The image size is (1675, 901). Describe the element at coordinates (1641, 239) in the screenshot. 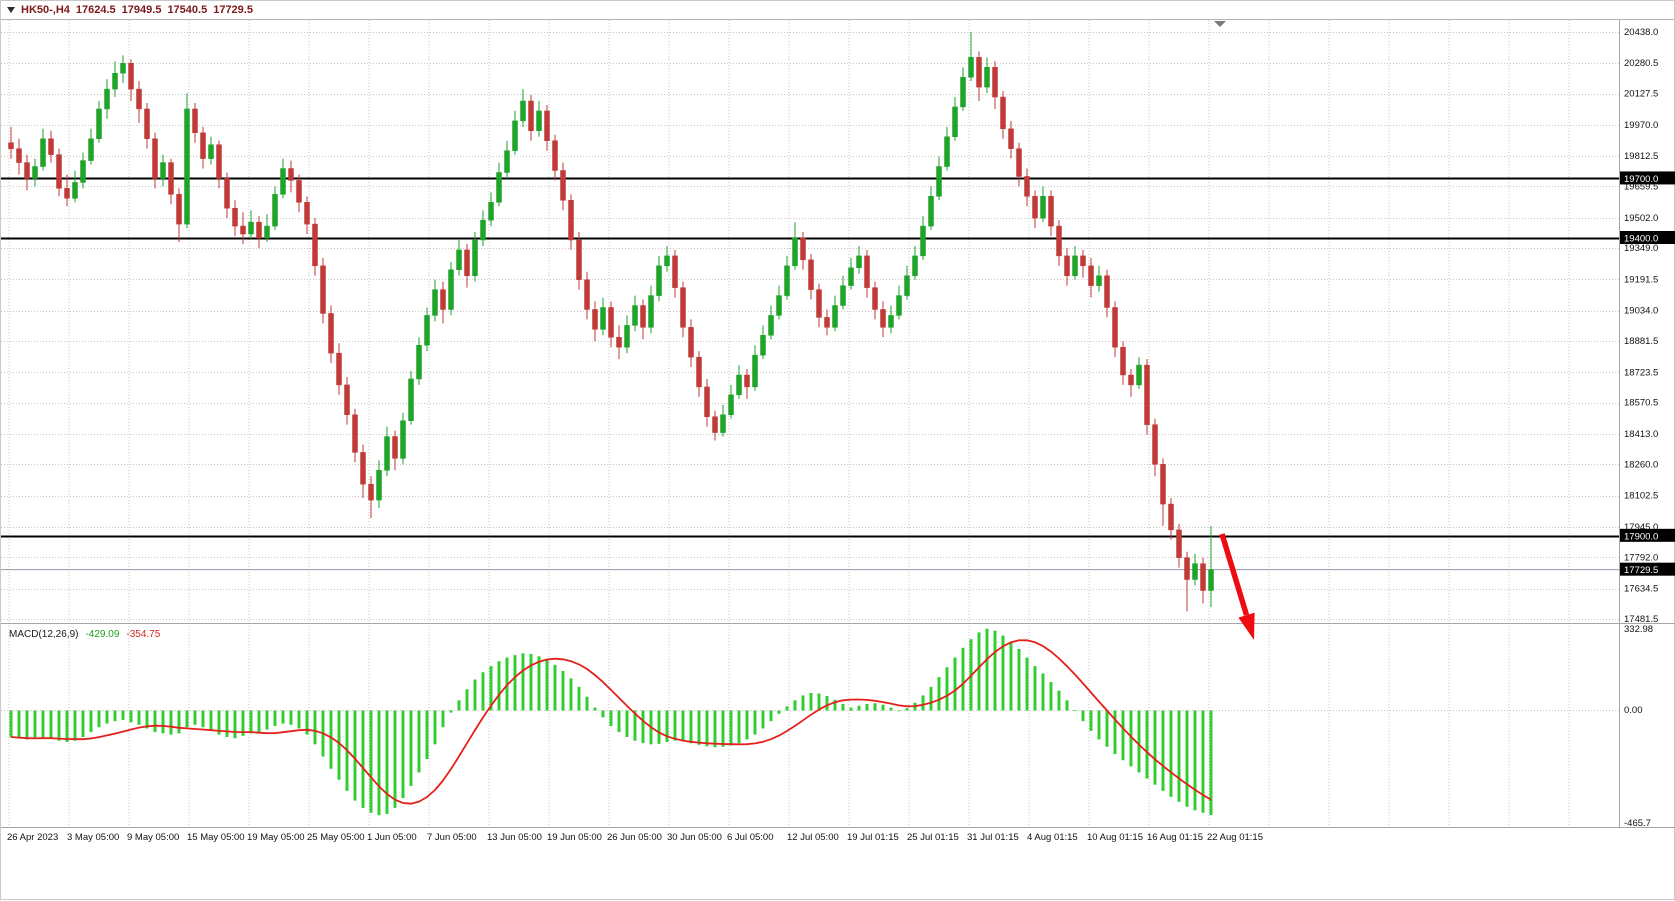

I see `svg-text: 19400.0` at that location.